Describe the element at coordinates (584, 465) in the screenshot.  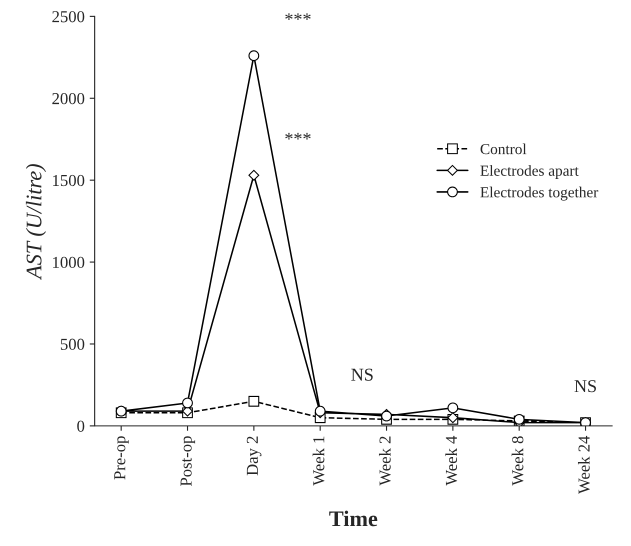
I see `x-tick-label: Week 24` at that location.